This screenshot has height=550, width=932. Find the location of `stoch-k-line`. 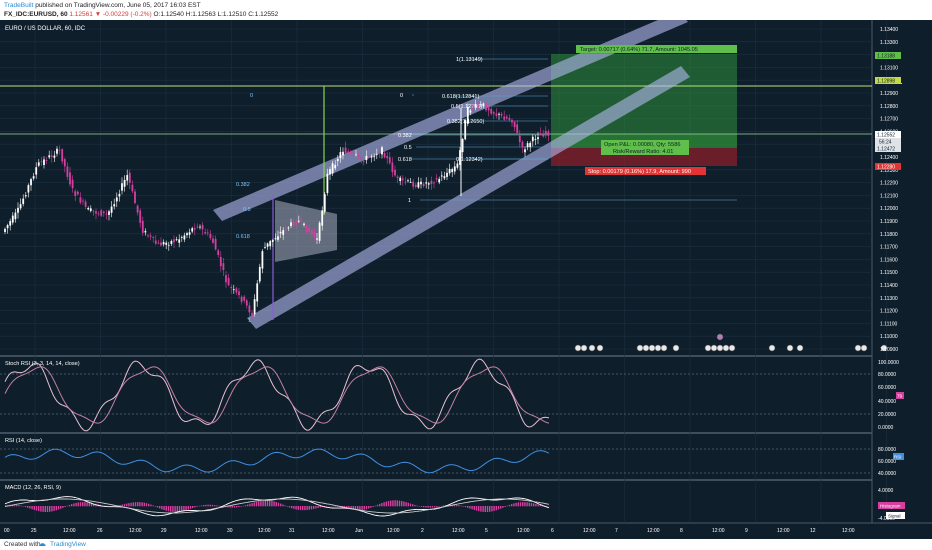

stoch-k-line is located at coordinates (277, 395).